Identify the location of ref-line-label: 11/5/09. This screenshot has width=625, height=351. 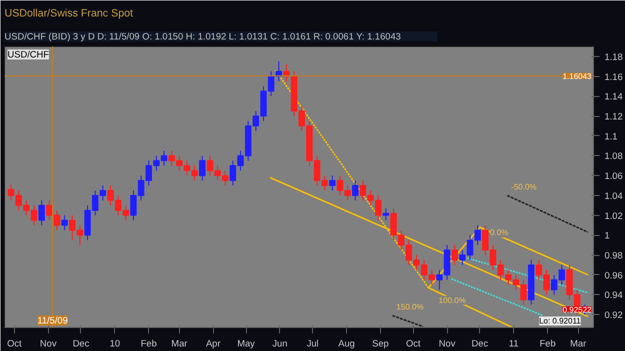
(52, 321).